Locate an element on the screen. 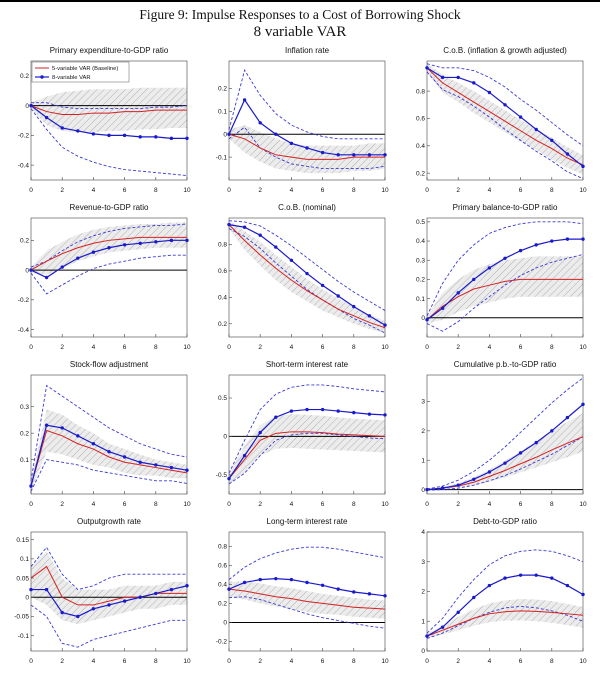 The width and height of the screenshot is (600, 691). plot-area: 0 2 4 6 8 10 -0.2 0 0.2 0.4 0.6 0.8 is located at coordinates (297, 597).